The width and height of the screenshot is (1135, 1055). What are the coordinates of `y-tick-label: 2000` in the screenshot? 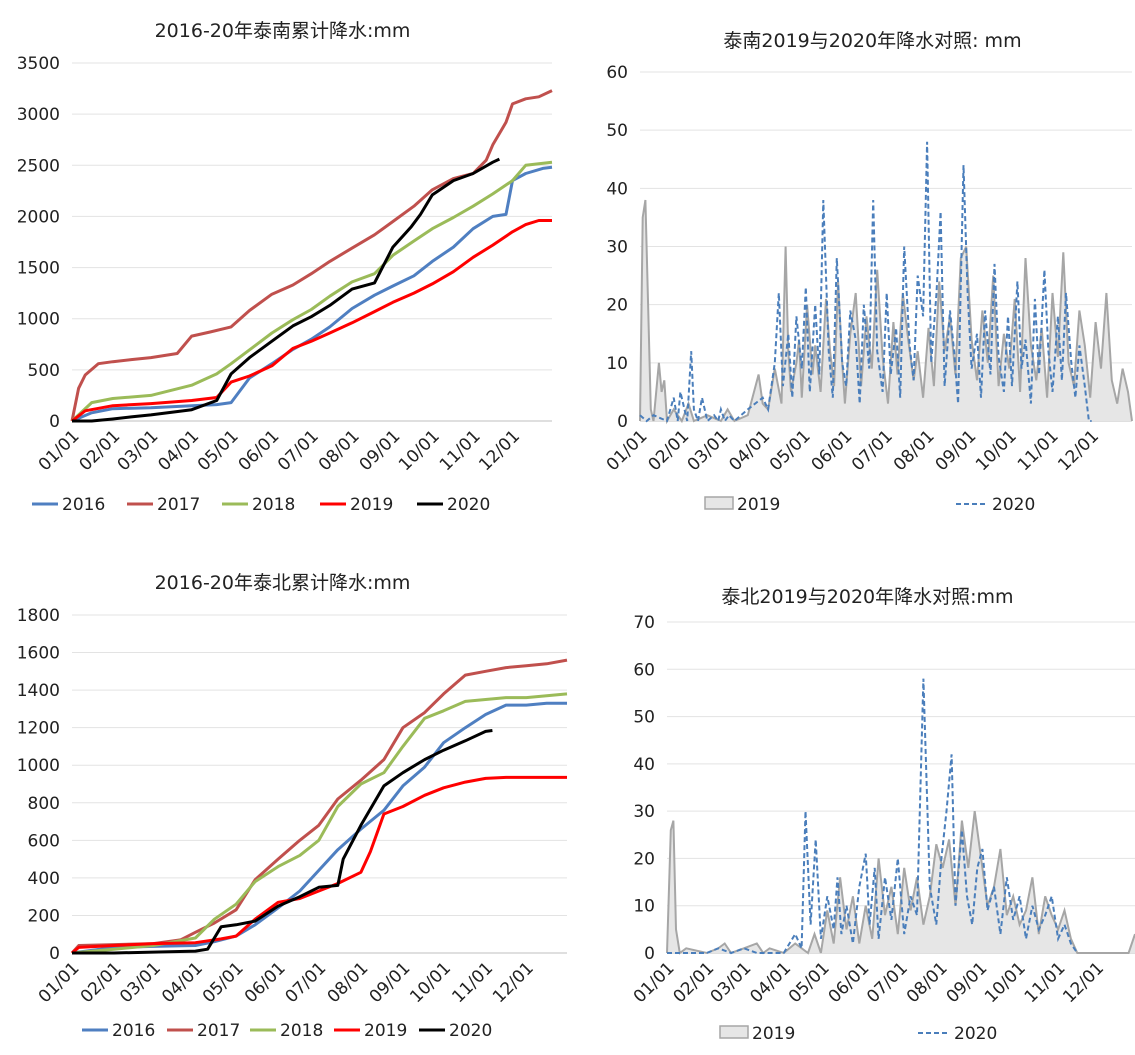 It's located at (38, 217).